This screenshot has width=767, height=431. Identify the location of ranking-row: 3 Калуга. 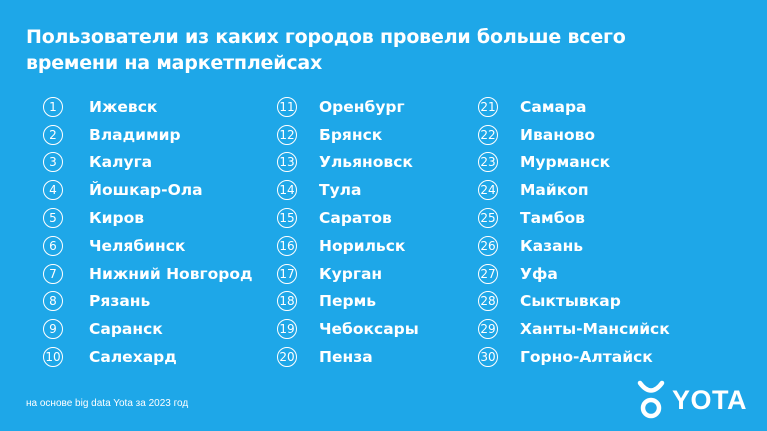
(148, 163).